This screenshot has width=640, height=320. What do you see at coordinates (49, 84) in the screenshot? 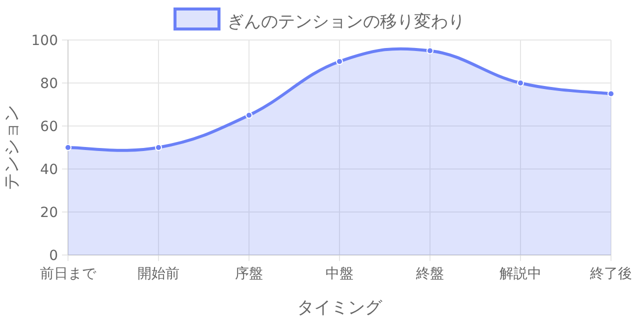
I see `y-tick-label: 80` at bounding box center [49, 84].